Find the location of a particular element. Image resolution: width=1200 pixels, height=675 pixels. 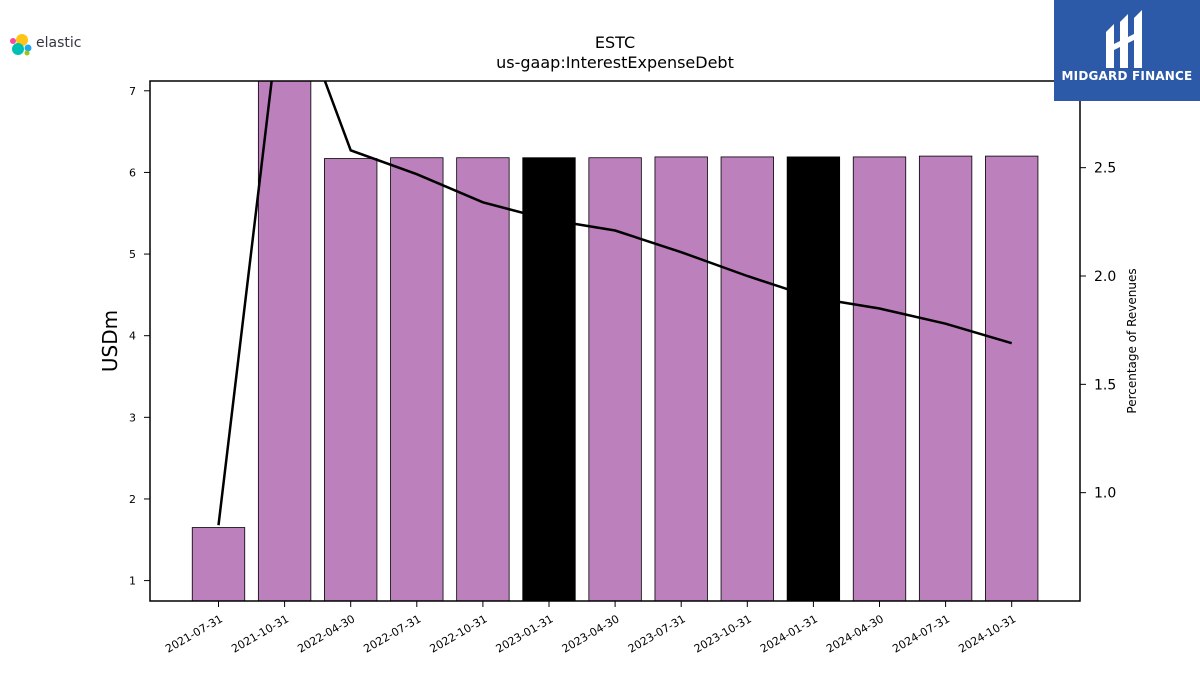

x-tick-label: 2023-01-31 is located at coordinates (525, 633).